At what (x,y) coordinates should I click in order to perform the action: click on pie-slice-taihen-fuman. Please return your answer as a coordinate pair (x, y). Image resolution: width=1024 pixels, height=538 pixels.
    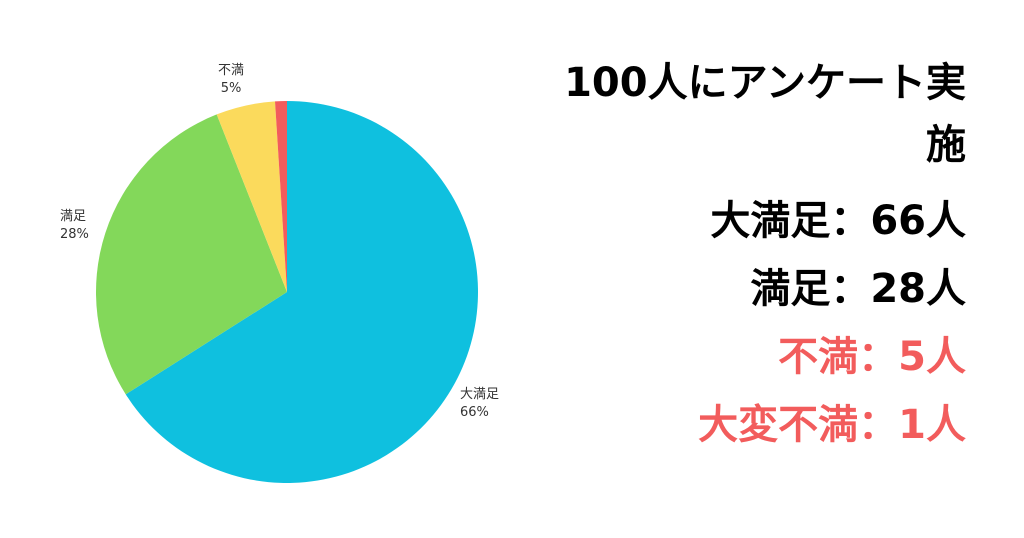
    Looking at the image, I should click on (281, 196).